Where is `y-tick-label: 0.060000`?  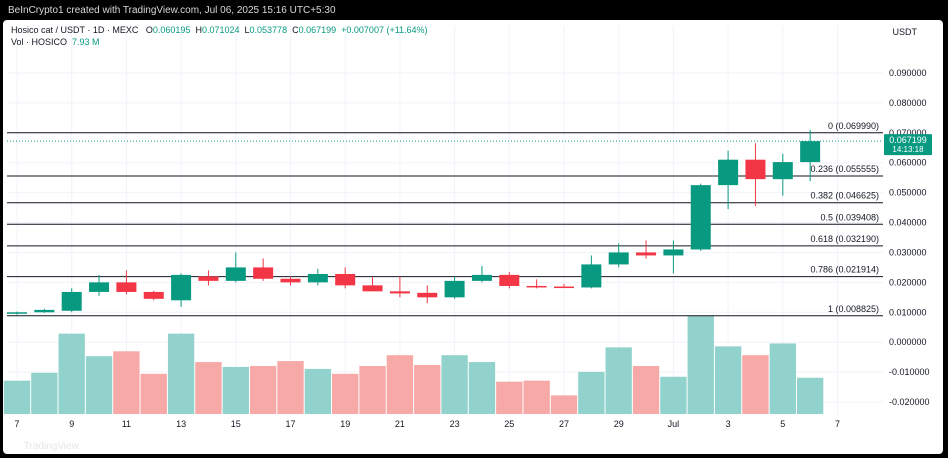
y-tick-label: 0.060000 is located at coordinates (908, 163).